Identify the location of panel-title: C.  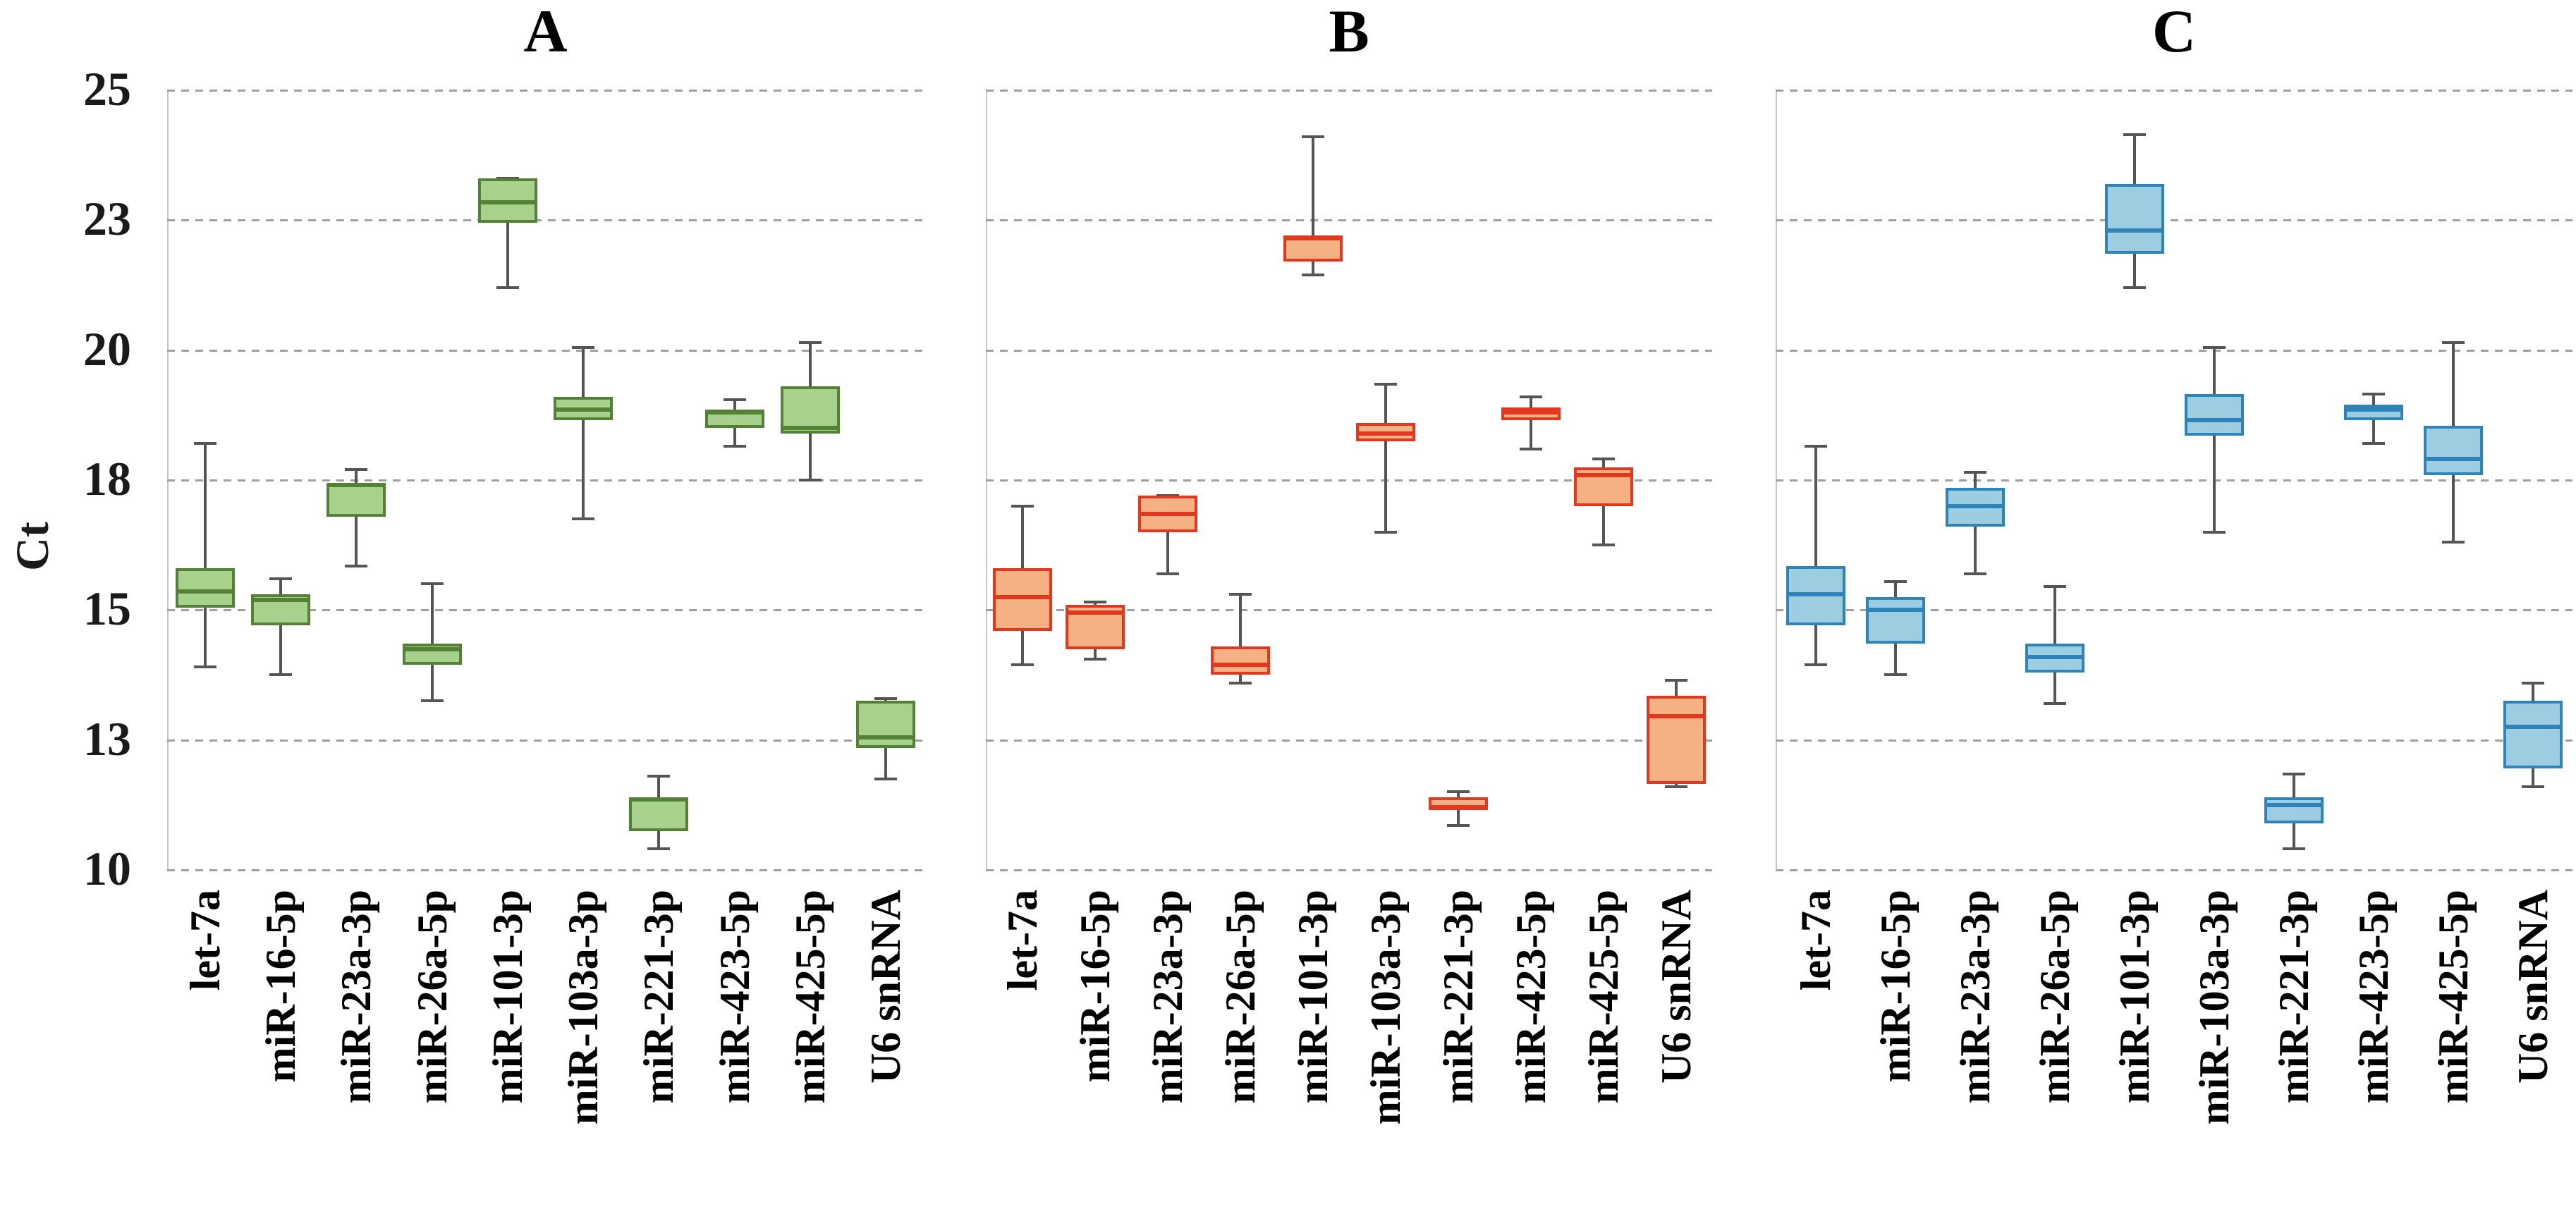
(2174, 32).